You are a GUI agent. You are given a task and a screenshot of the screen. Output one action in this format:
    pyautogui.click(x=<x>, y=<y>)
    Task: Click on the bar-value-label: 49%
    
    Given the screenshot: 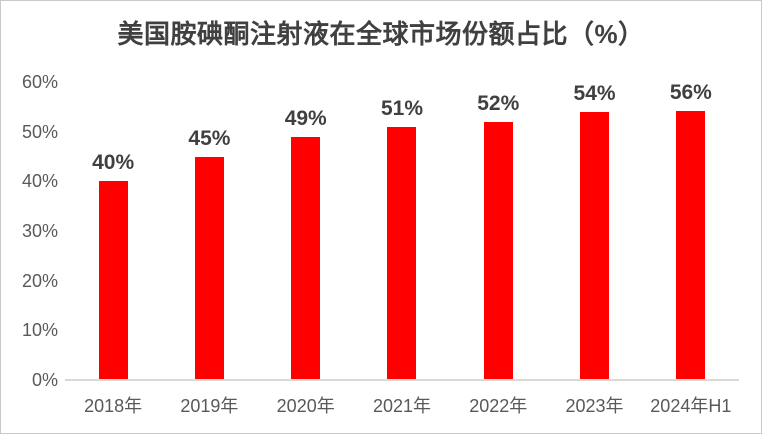 What is the action you would take?
    pyautogui.click(x=305, y=118)
    